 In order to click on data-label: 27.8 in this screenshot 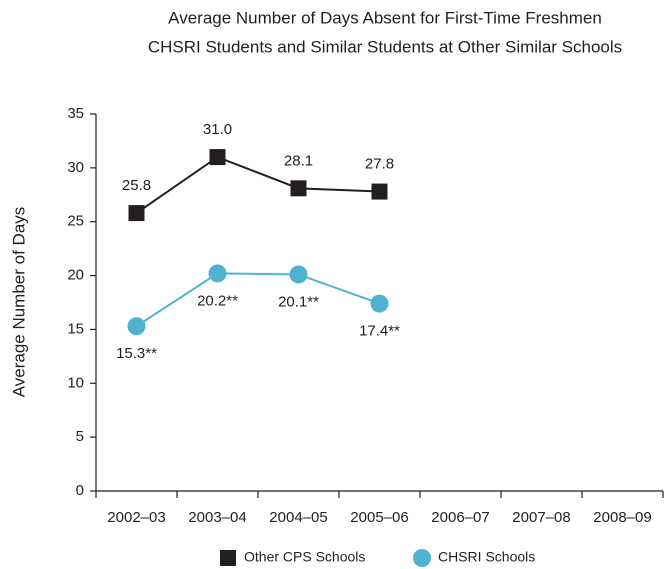, I will do `click(379, 164)`.